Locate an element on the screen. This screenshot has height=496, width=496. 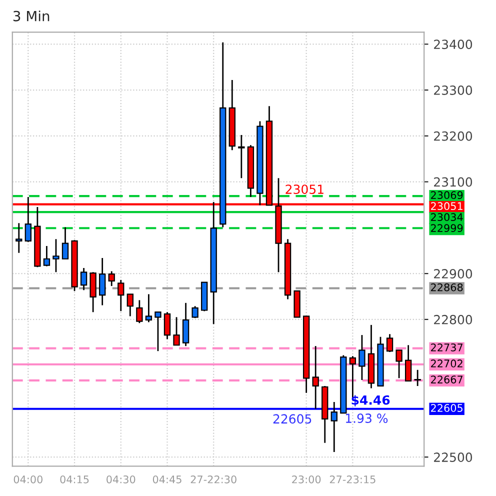
x-tick-label: 27-23:15 is located at coordinates (353, 479).